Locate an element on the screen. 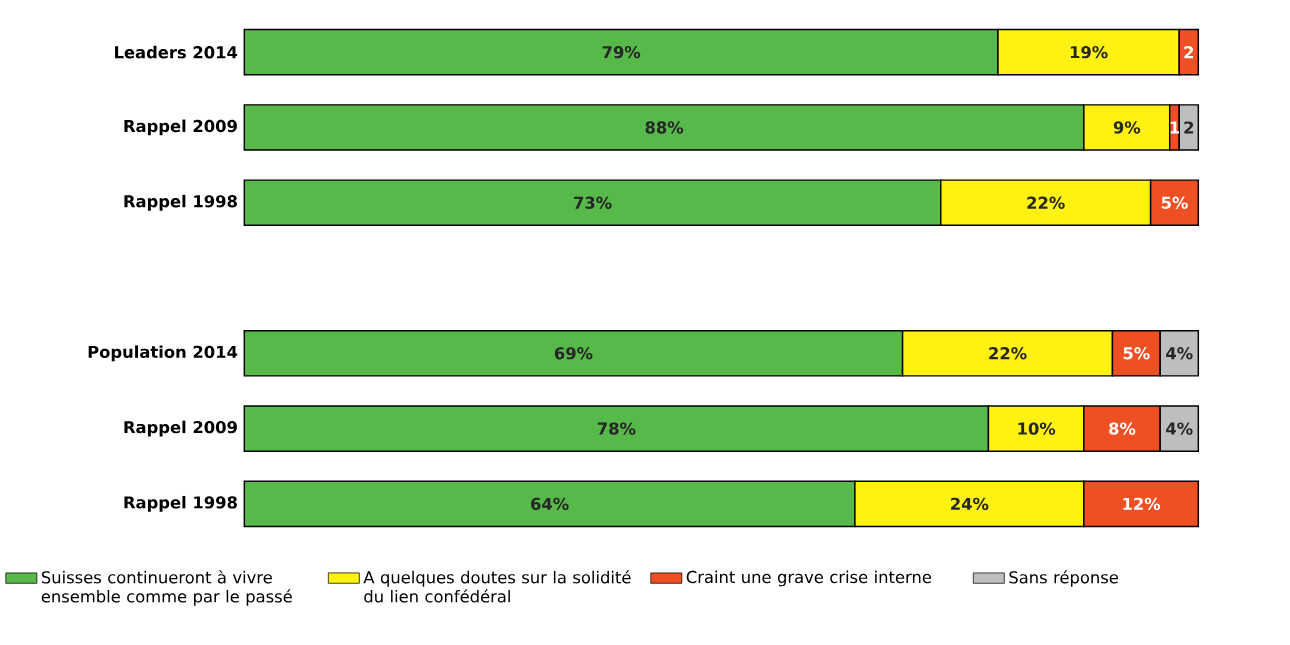 The image size is (1290, 645). legend-label: A quelques doutes sur la solidité du lien confédéral is located at coordinates (497, 586).